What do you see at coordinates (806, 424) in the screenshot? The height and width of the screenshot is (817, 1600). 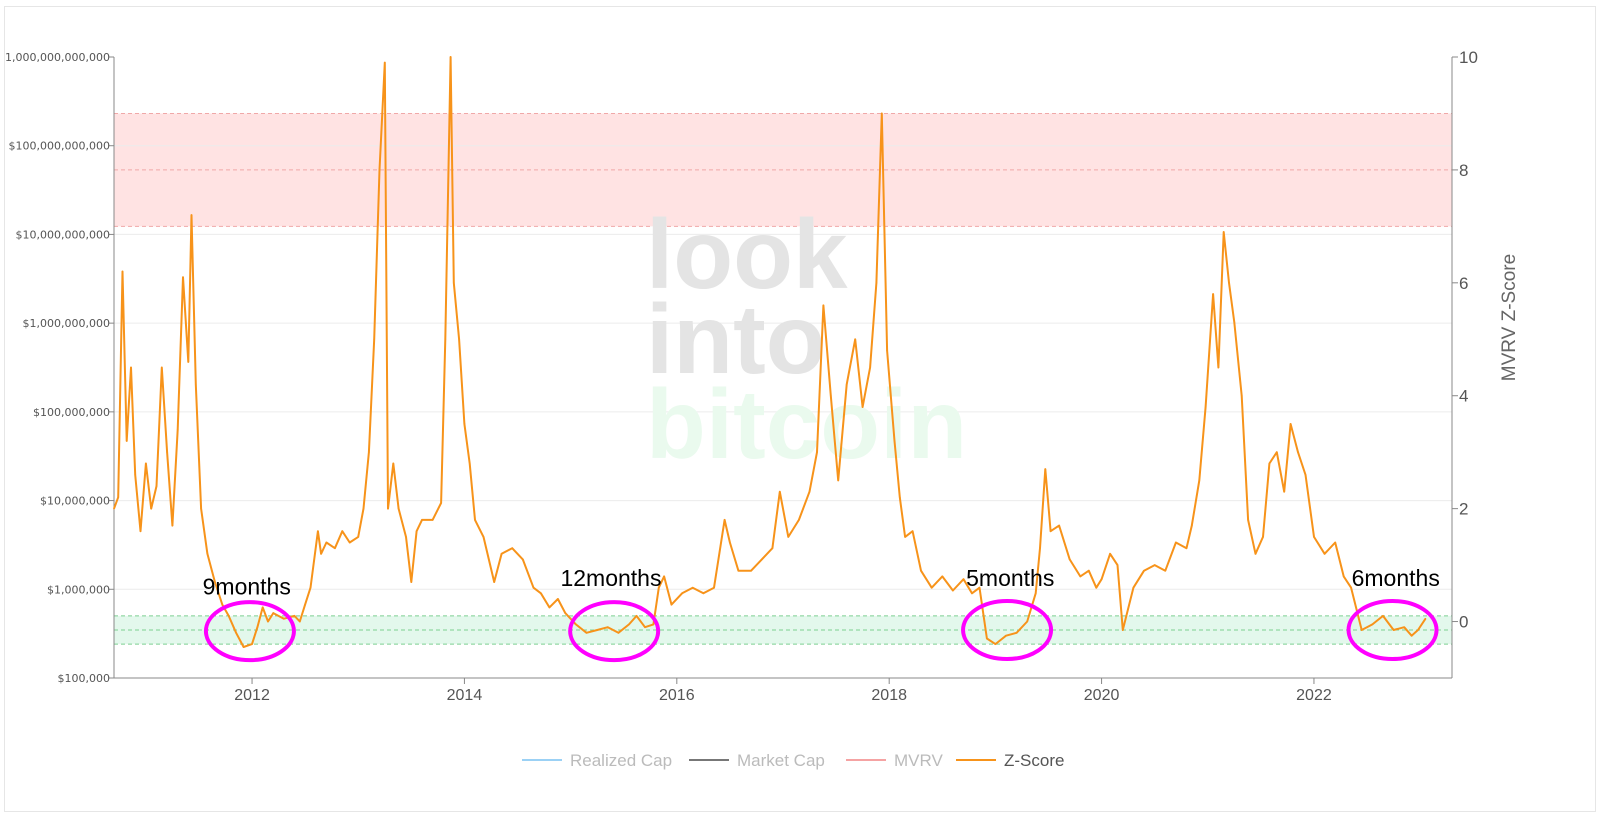 I see `watermark-text: bitcoin` at bounding box center [806, 424].